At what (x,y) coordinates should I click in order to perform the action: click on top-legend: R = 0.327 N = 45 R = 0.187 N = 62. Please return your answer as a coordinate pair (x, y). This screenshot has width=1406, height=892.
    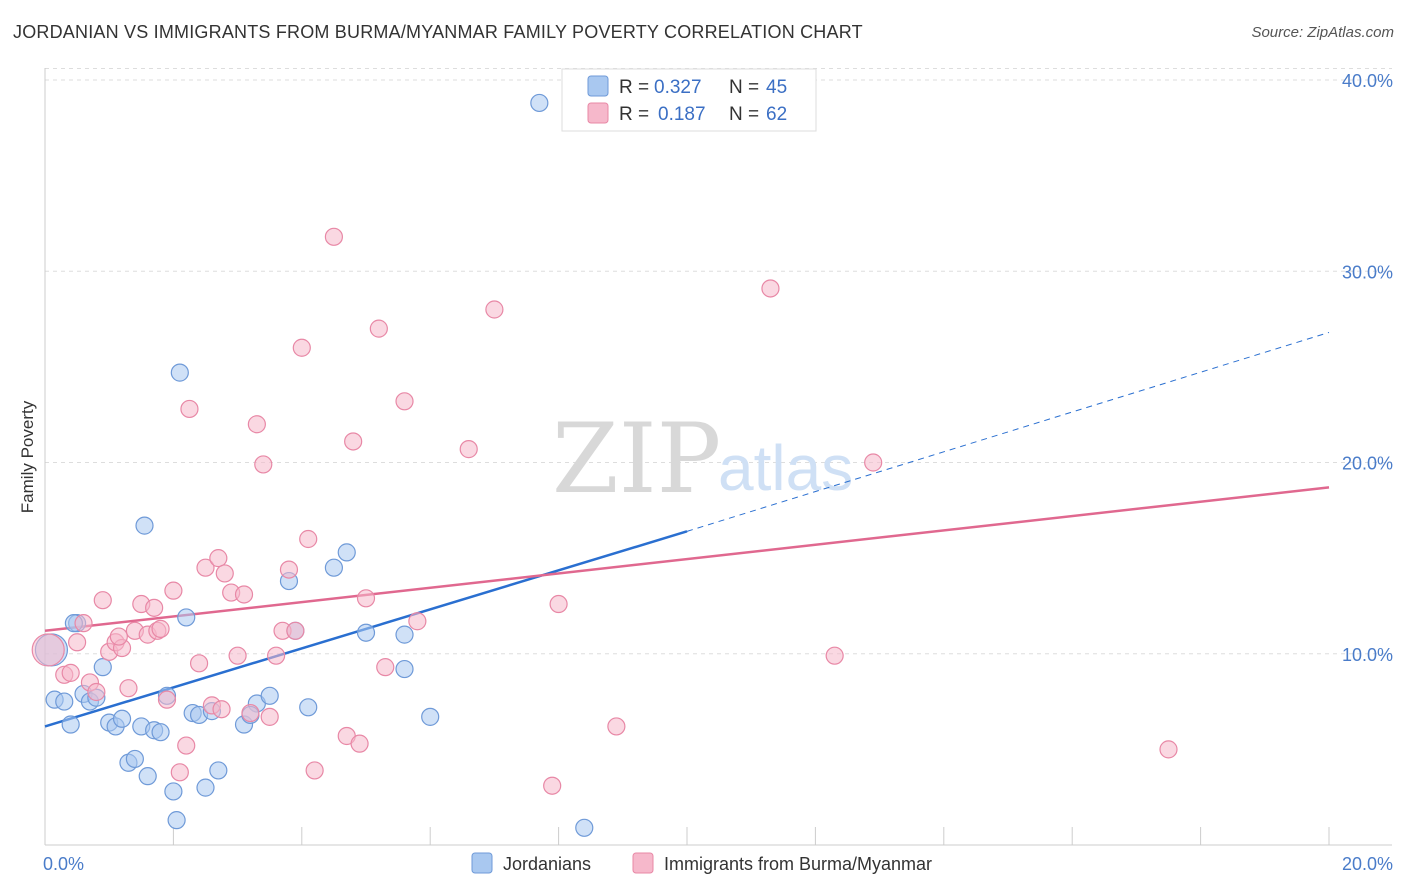
    Looking at the image, I should click on (689, 100).